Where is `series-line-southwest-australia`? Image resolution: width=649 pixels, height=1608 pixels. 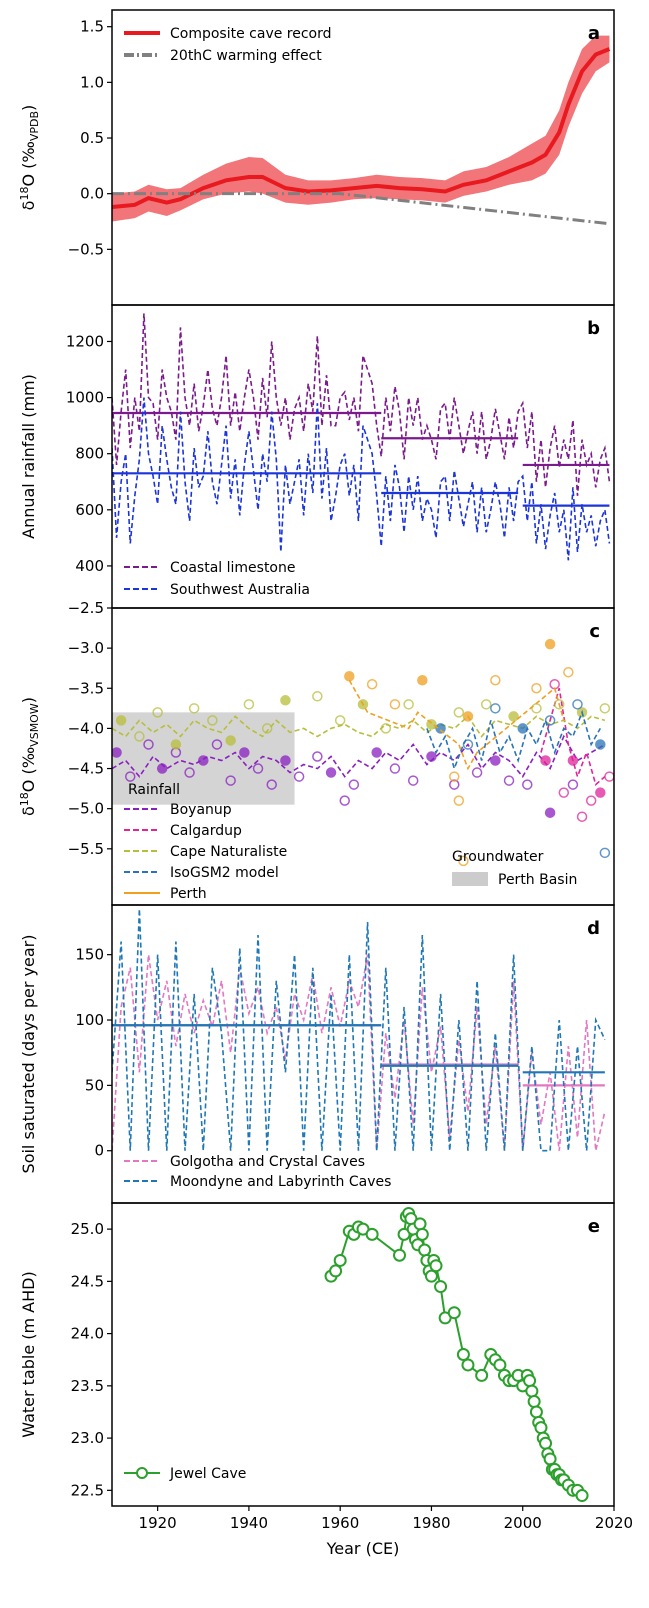
series-line-southwest-australia is located at coordinates (361, 479).